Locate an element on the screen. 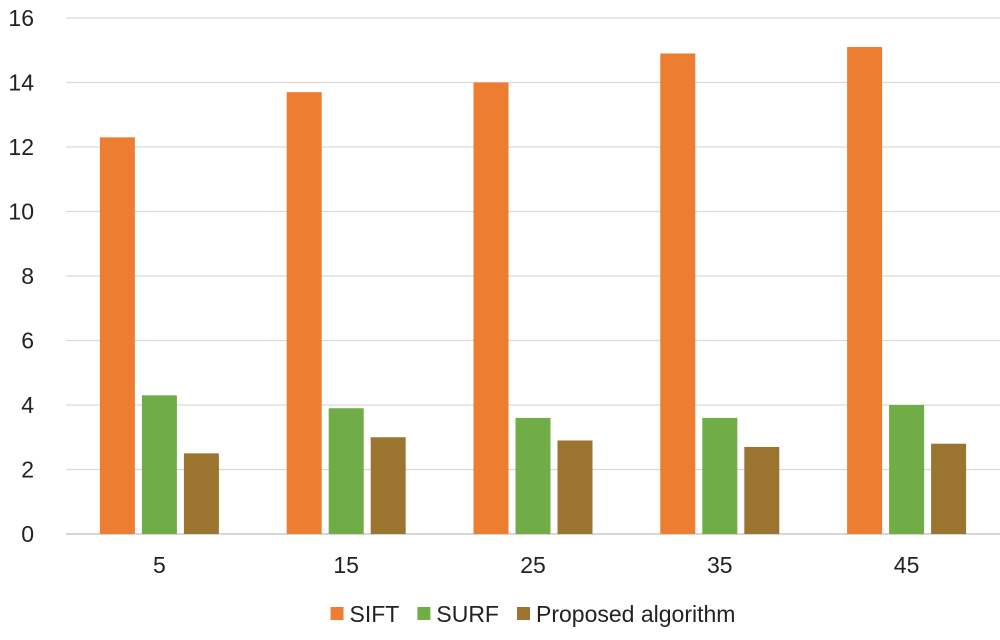  x-axis-ticks: 5 15 25 35 45 is located at coordinates (536, 565).